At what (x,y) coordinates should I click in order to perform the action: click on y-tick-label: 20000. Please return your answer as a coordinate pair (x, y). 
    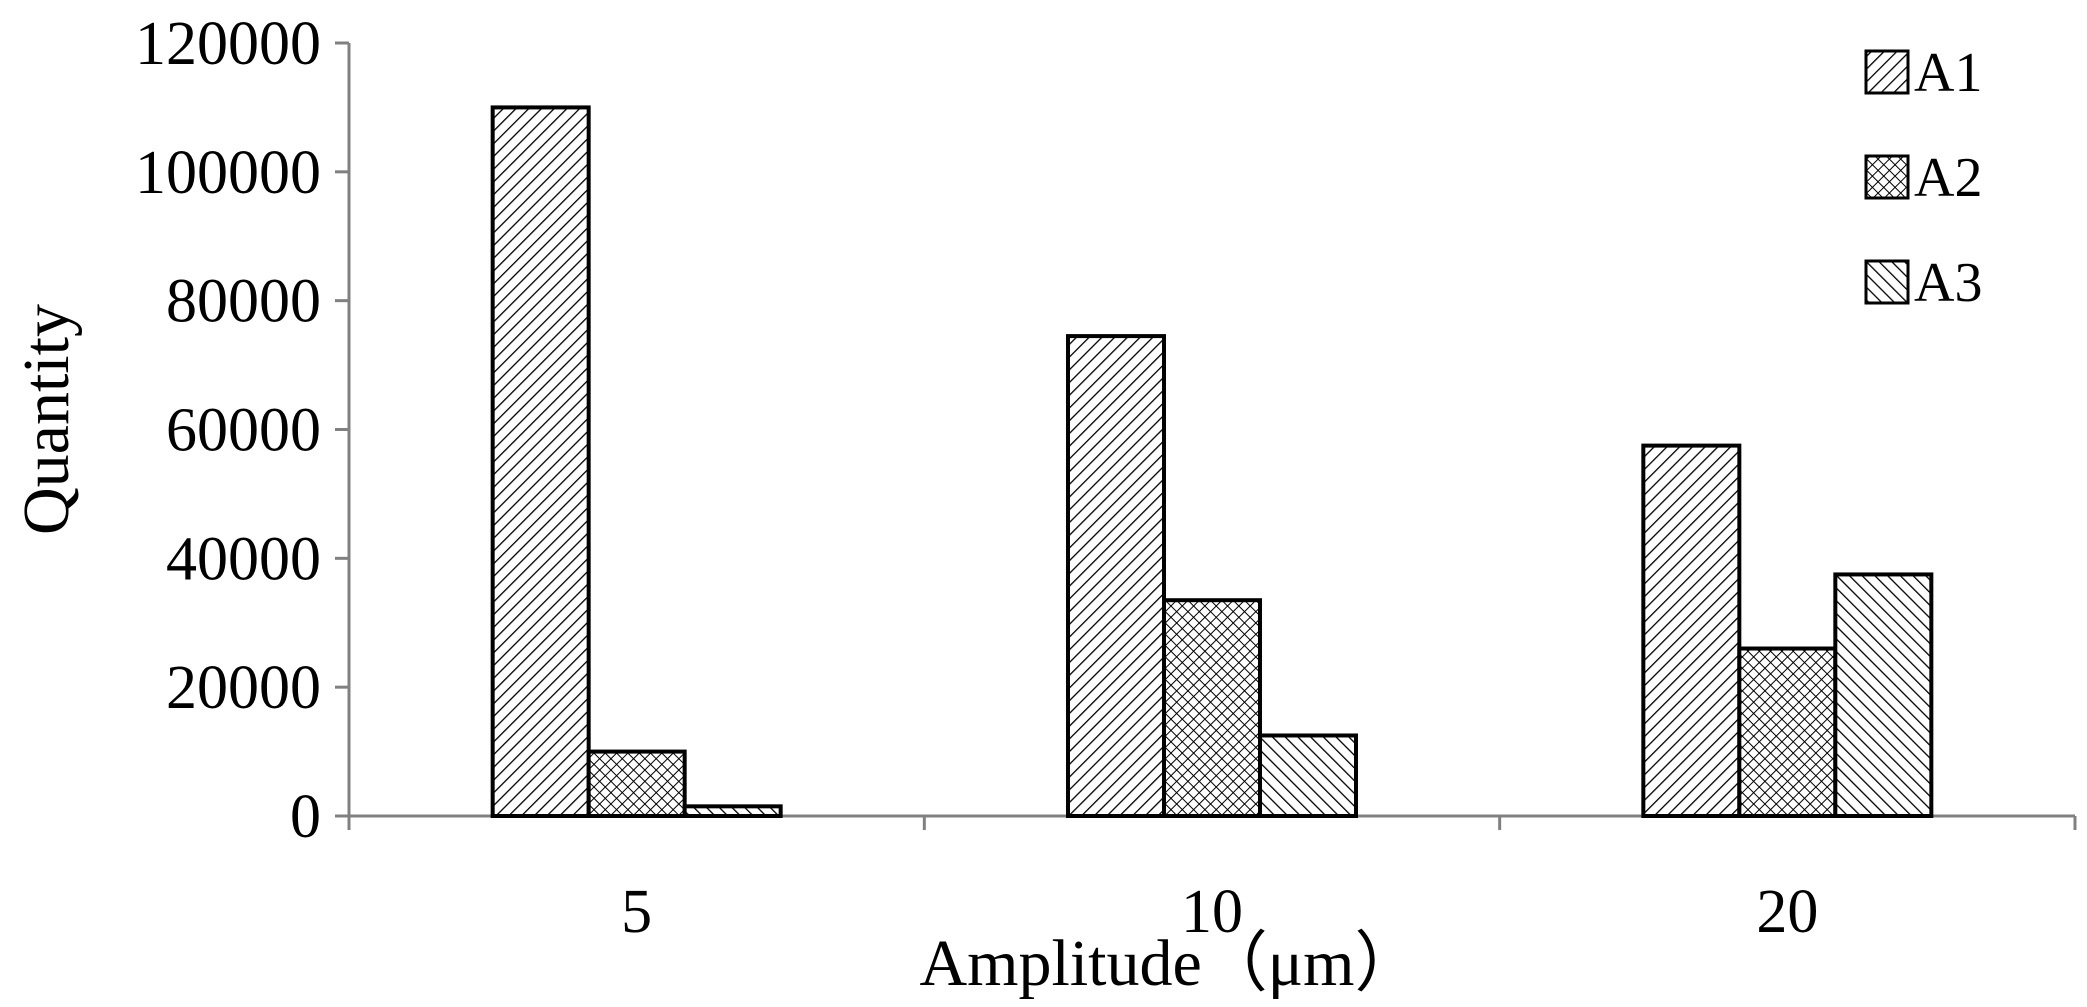
    Looking at the image, I should click on (243, 688).